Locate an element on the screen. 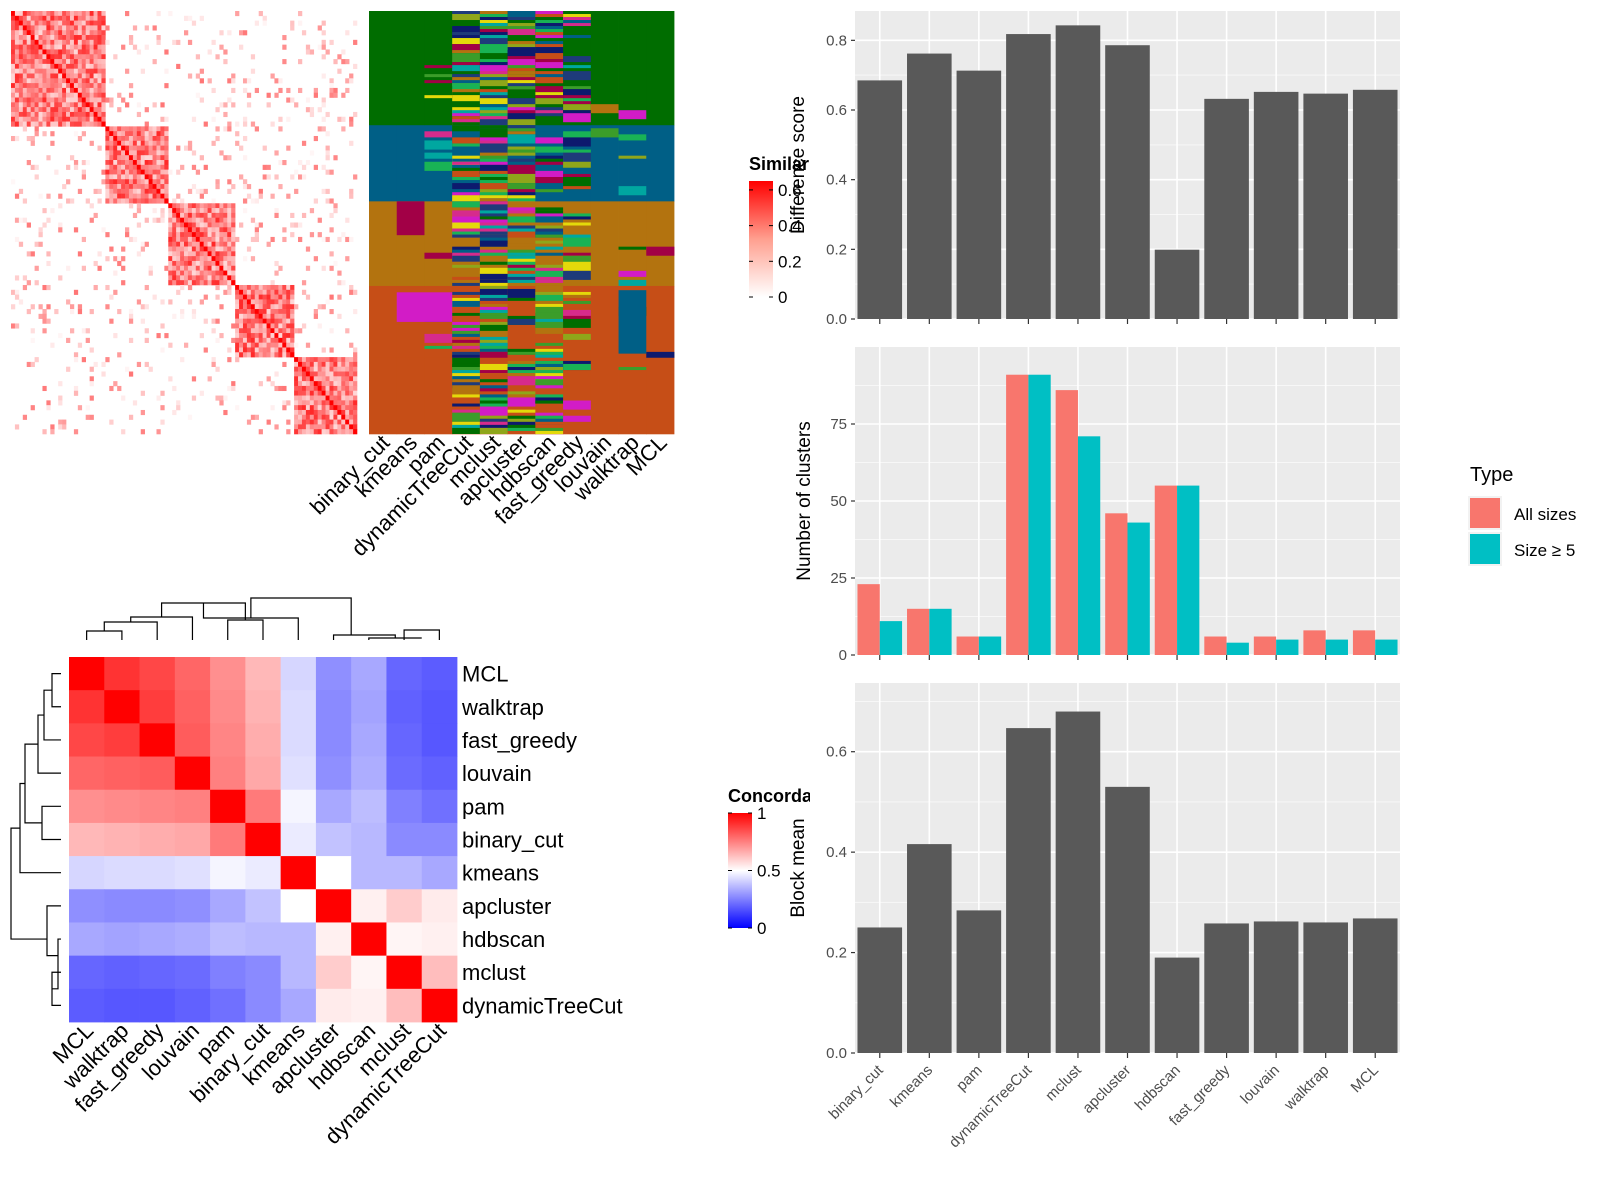 This screenshot has width=1600, height=1200. concordance-cell-dynamictreecut-fast-greedy is located at coordinates (157, 1005).